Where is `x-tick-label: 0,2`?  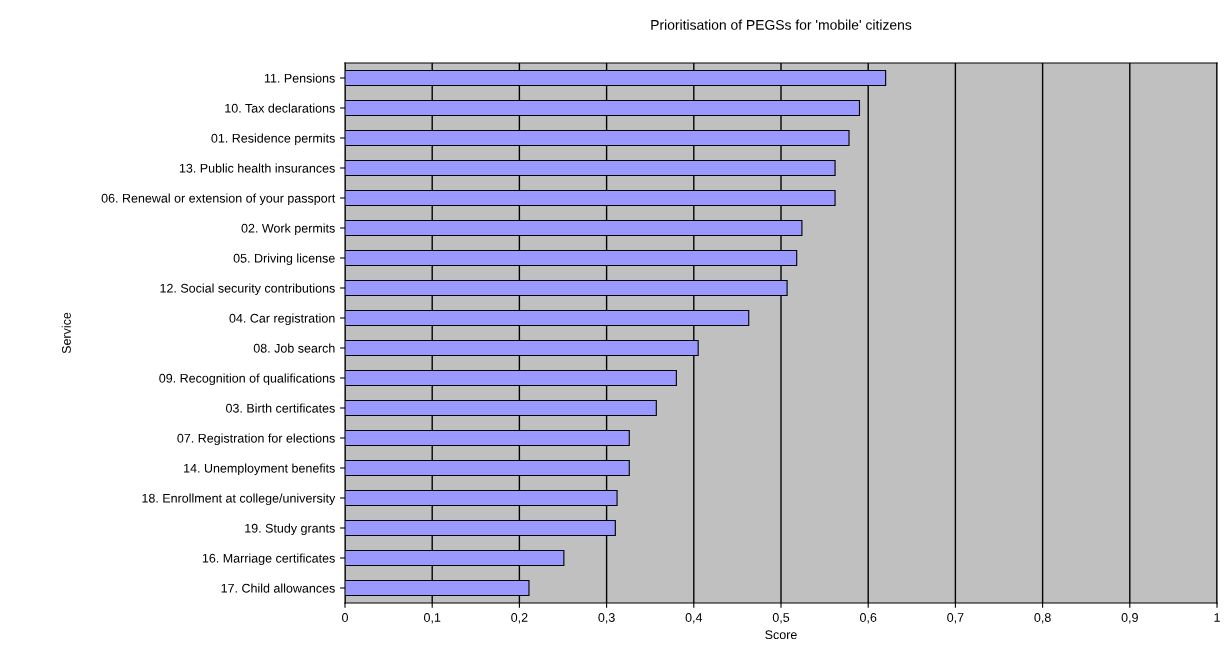
x-tick-label: 0,2 is located at coordinates (519, 618).